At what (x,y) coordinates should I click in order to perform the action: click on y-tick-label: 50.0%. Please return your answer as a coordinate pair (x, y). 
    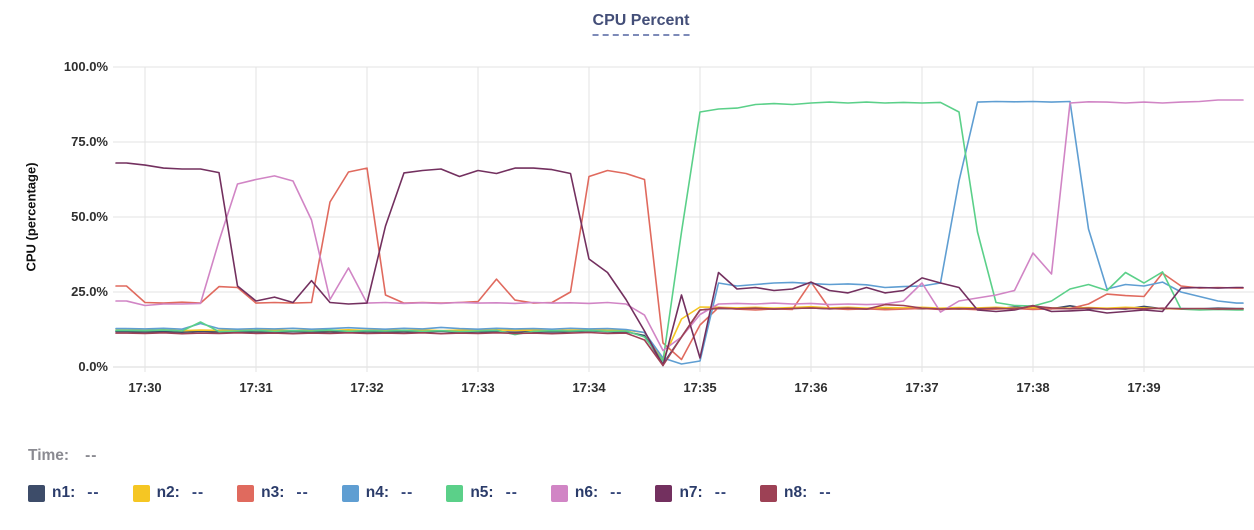
    Looking at the image, I should click on (89, 216).